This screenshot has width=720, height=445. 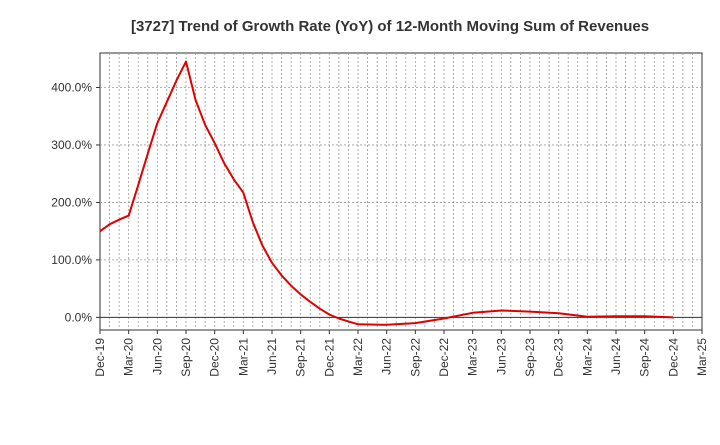 What do you see at coordinates (329, 357) in the screenshot?
I see `x-tick-label: Dec-21` at bounding box center [329, 357].